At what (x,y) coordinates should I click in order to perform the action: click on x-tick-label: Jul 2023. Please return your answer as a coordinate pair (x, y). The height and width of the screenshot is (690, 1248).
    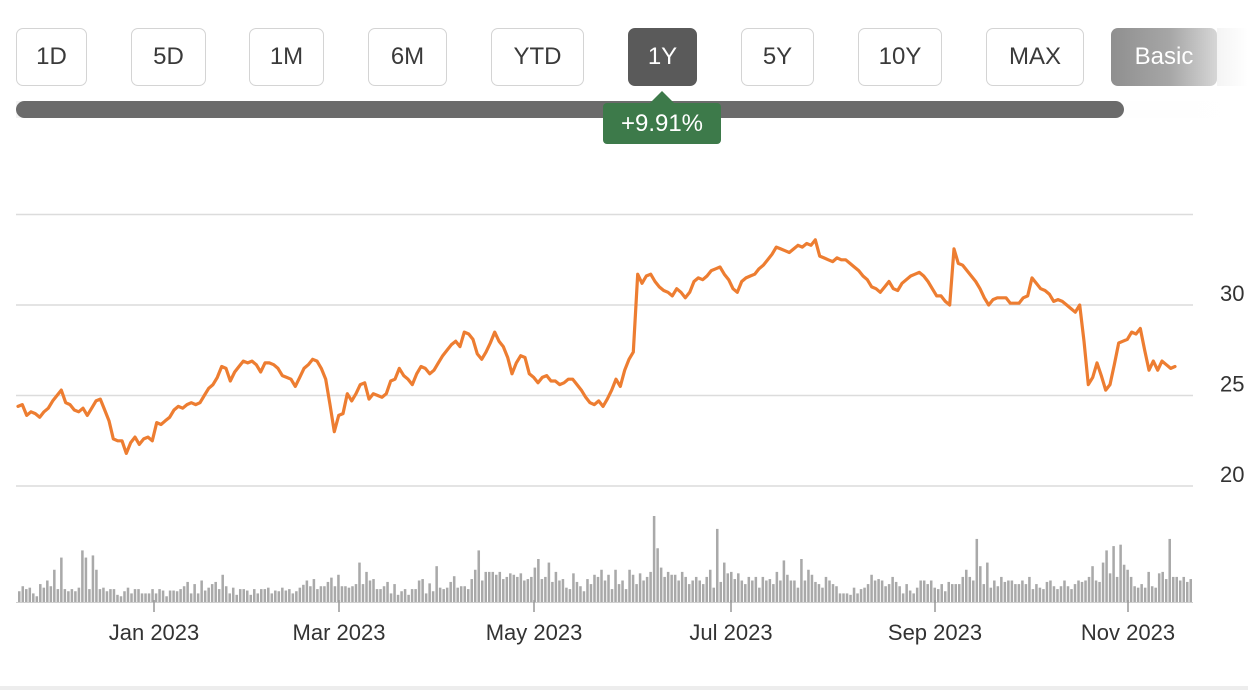
    Looking at the image, I should click on (730, 632).